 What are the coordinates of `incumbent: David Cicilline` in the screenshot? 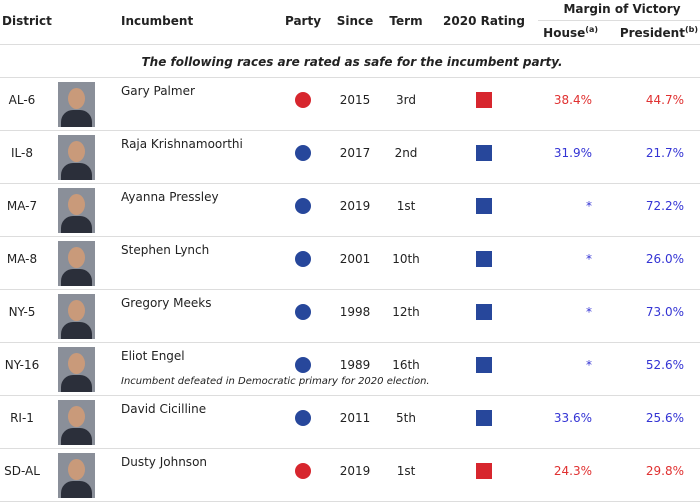 It's located at (164, 409).